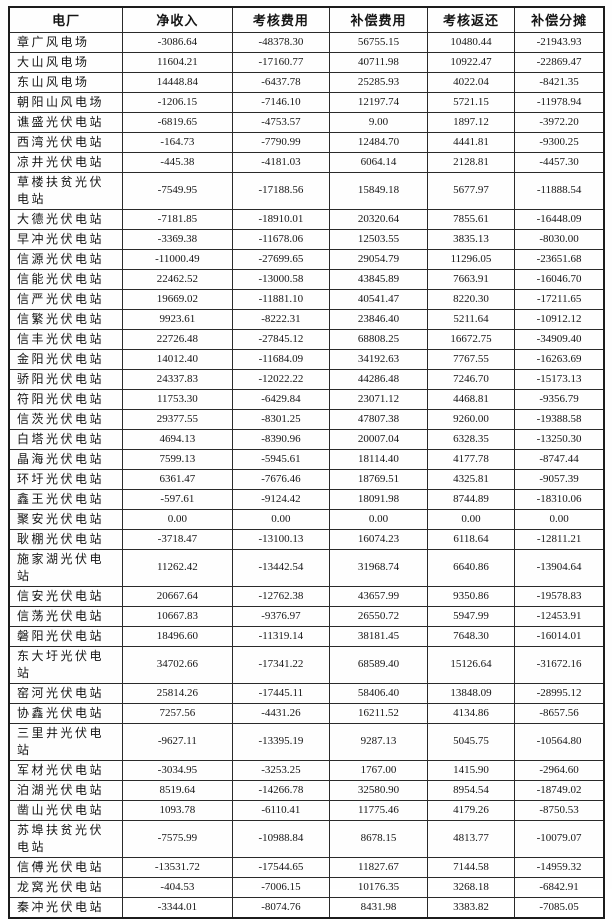 The height and width of the screenshot is (919, 612). I want to click on value-cell: -597.61, so click(177, 499).